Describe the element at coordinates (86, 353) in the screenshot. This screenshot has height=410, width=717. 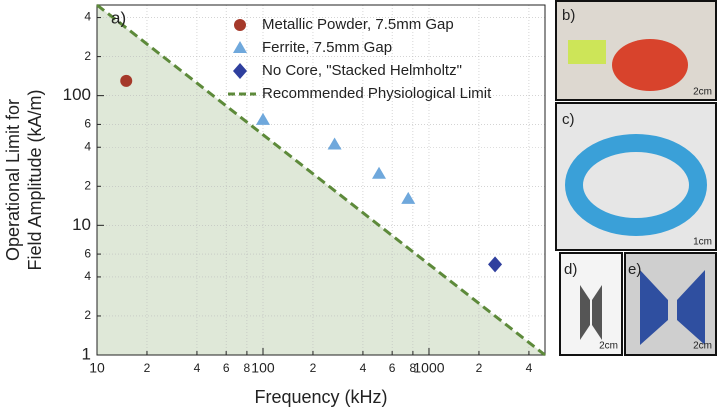
I see `y-tick-label: 1` at that location.